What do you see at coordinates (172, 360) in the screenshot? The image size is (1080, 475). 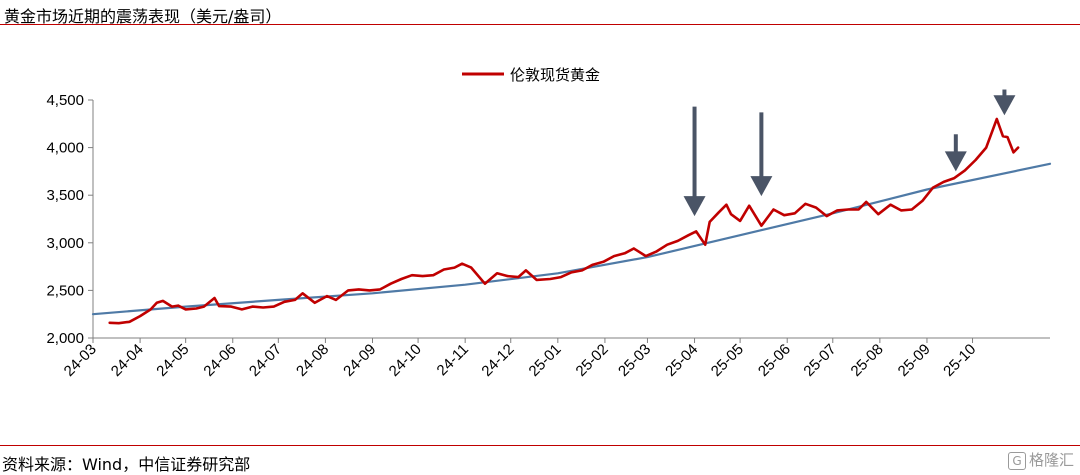 I see `x-tick-label: 24-05` at bounding box center [172, 360].